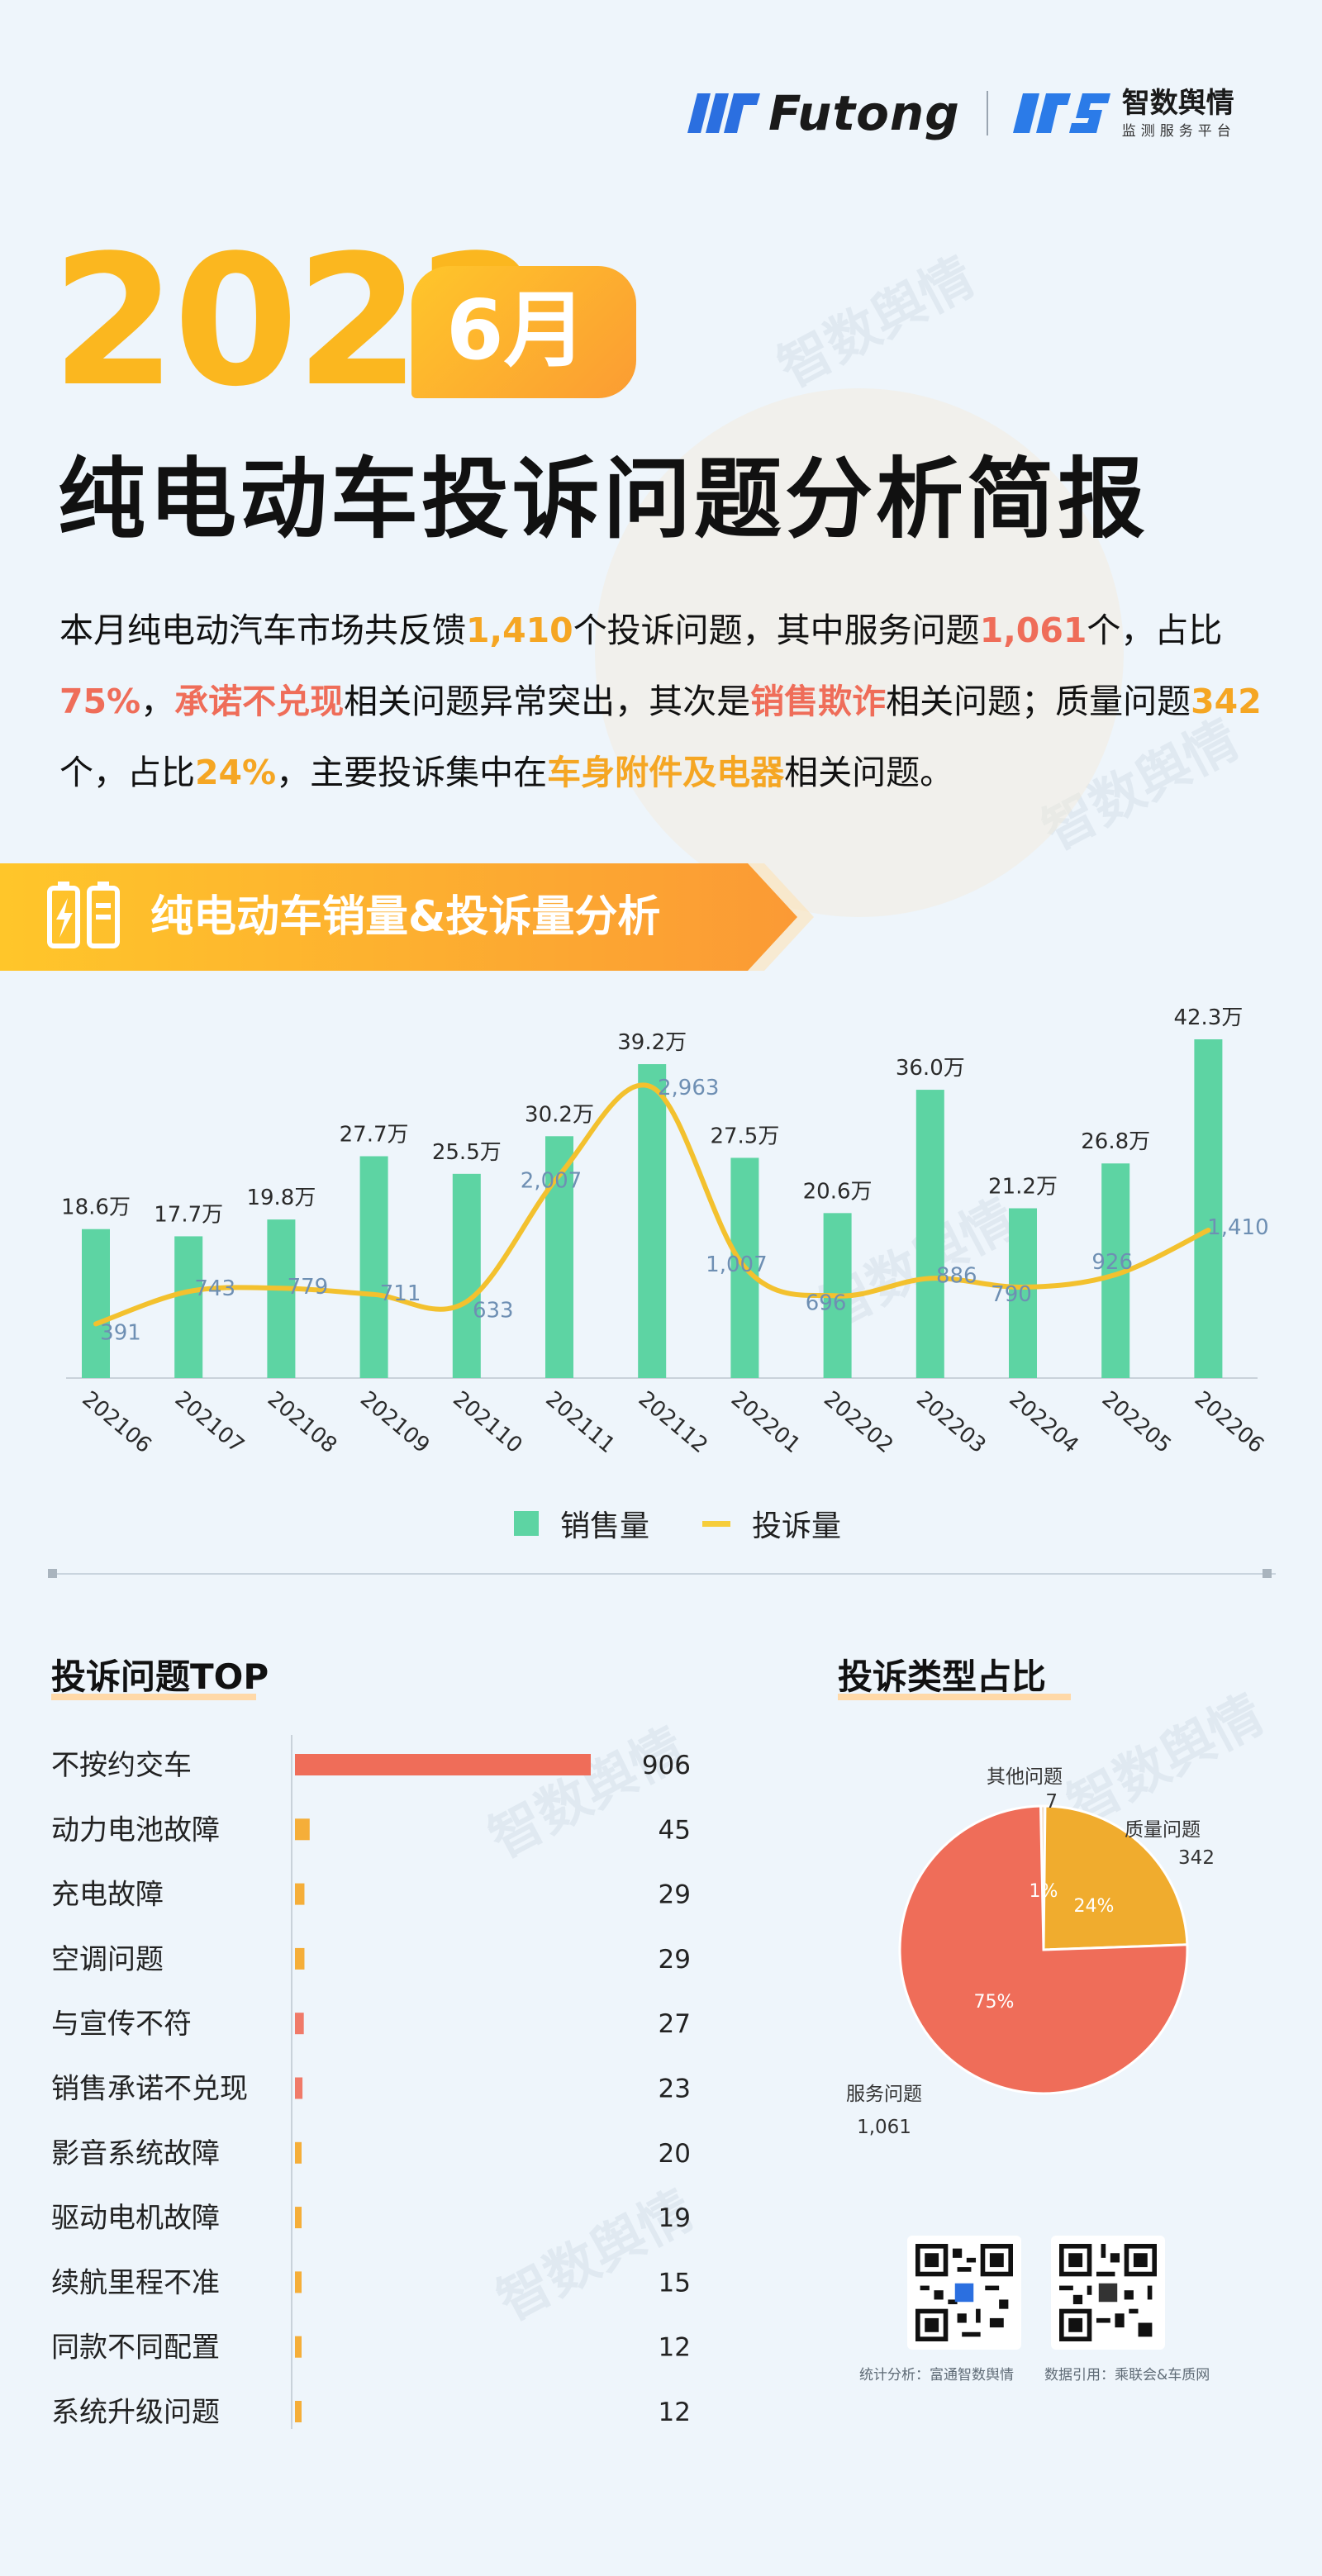 Image resolution: width=1322 pixels, height=2576 pixels. I want to click on summary-text: 相关问题。, so click(869, 772).